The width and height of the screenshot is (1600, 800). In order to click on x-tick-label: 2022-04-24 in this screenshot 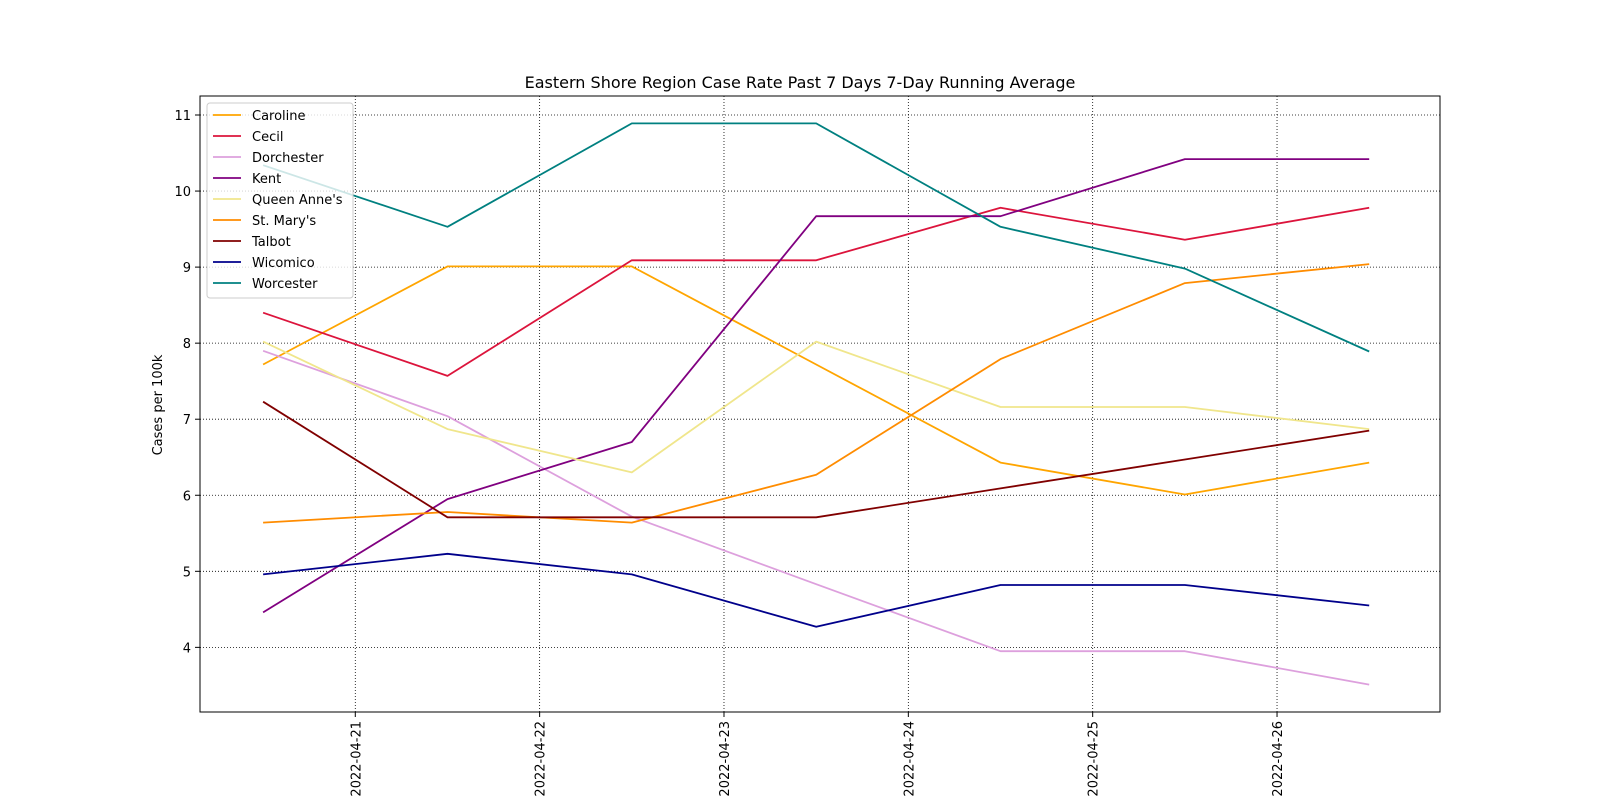, I will do `click(909, 759)`.